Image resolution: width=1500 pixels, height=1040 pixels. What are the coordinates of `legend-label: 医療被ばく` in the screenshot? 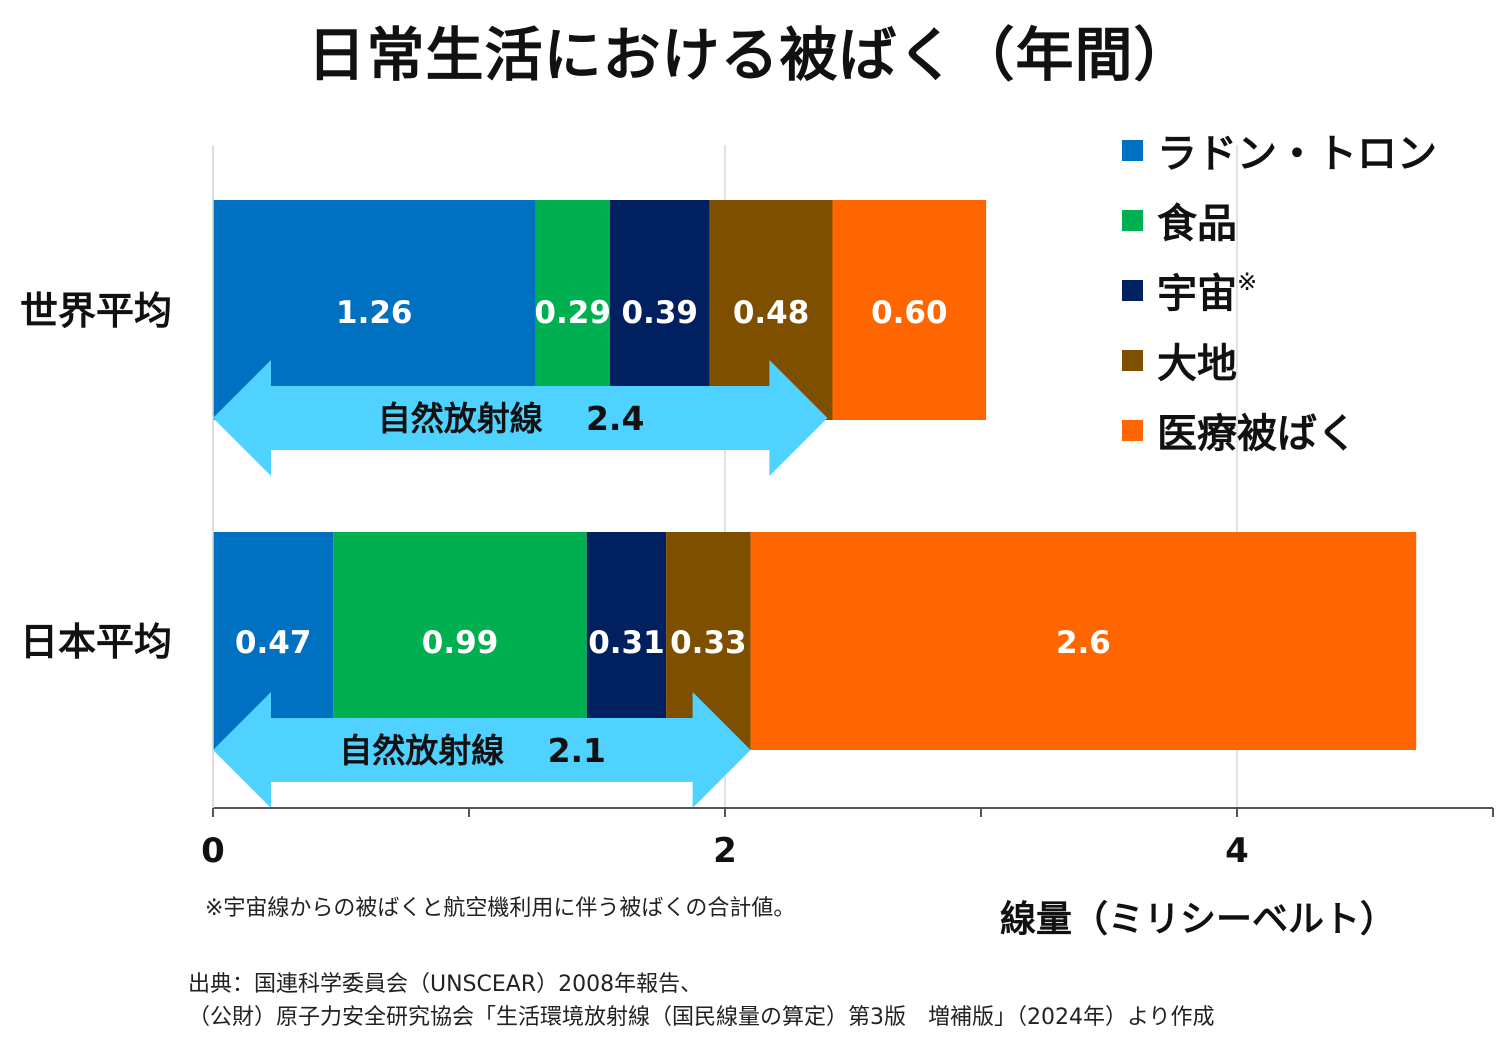 It's located at (1257, 434).